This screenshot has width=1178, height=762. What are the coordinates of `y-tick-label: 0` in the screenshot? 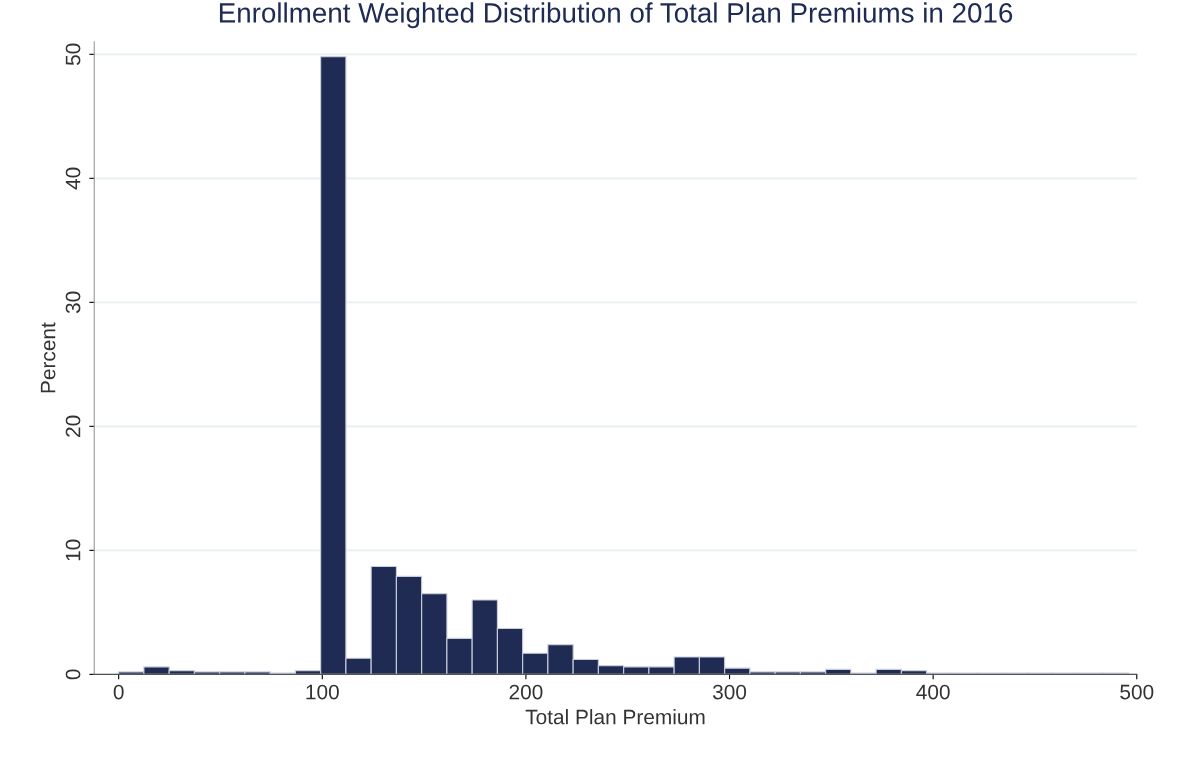 It's located at (73, 674).